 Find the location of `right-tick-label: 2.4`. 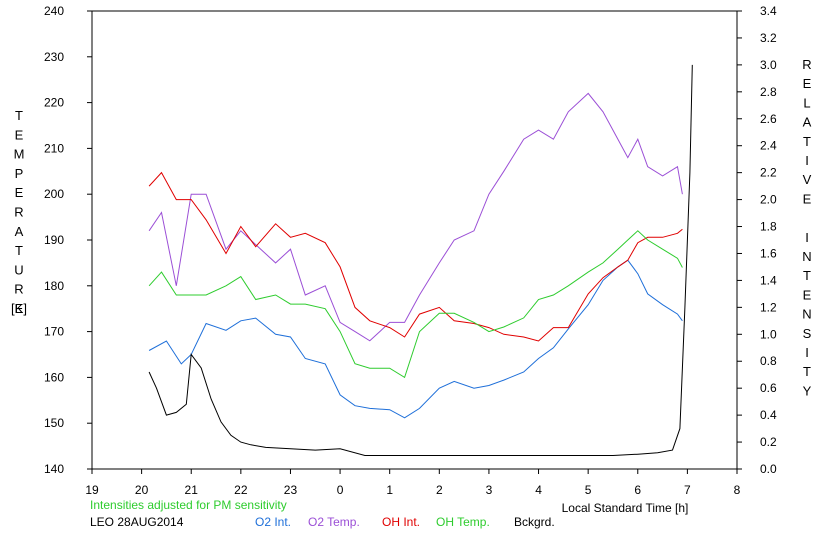

right-tick-label: 2.4 is located at coordinates (768, 146).